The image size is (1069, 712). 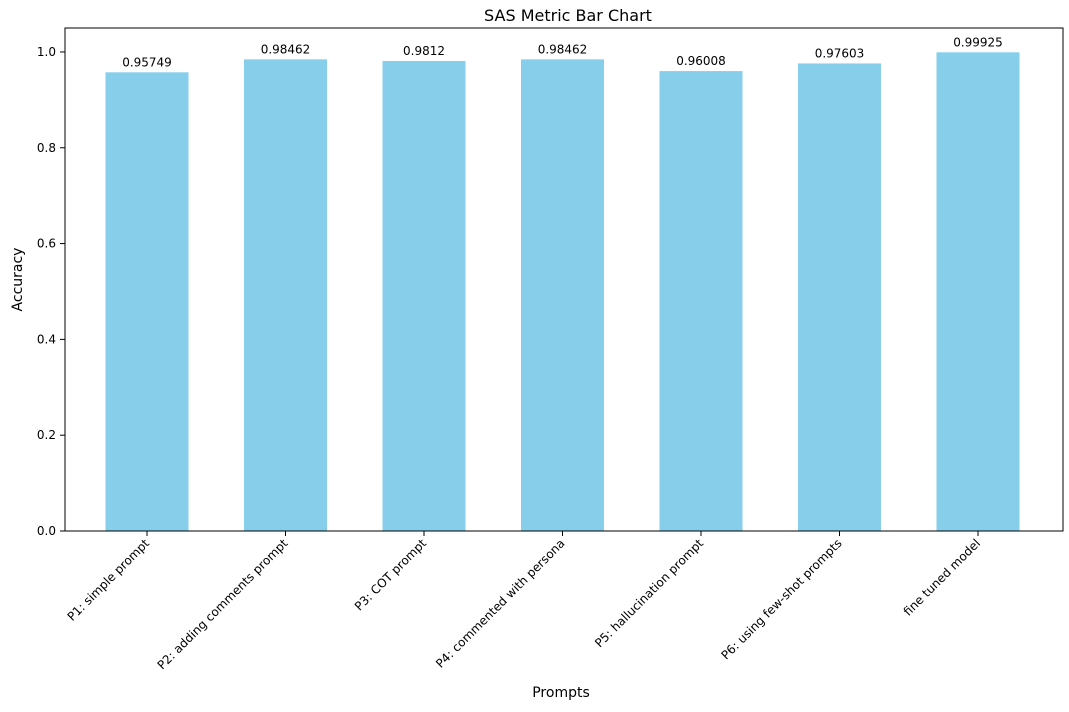 I want to click on bar-value-label: 0.95749, so click(x=147, y=62).